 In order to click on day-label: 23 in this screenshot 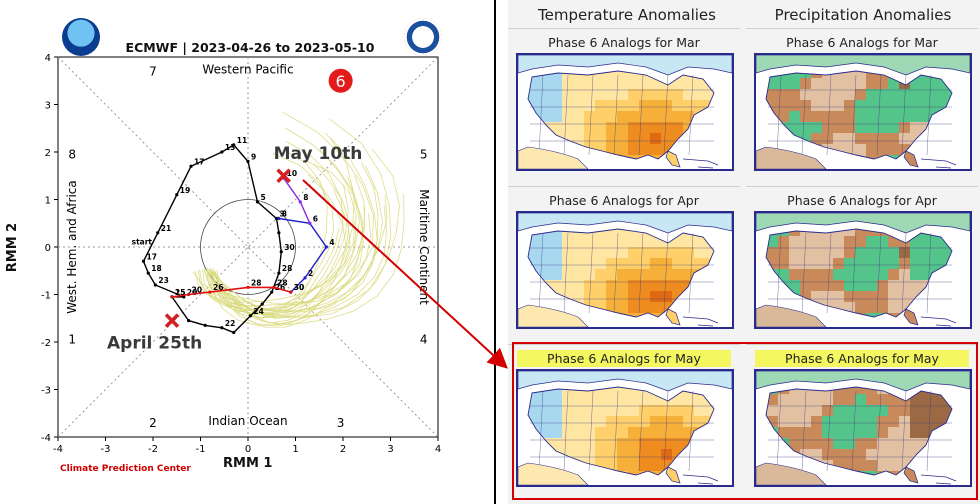, I will do `click(163, 280)`.